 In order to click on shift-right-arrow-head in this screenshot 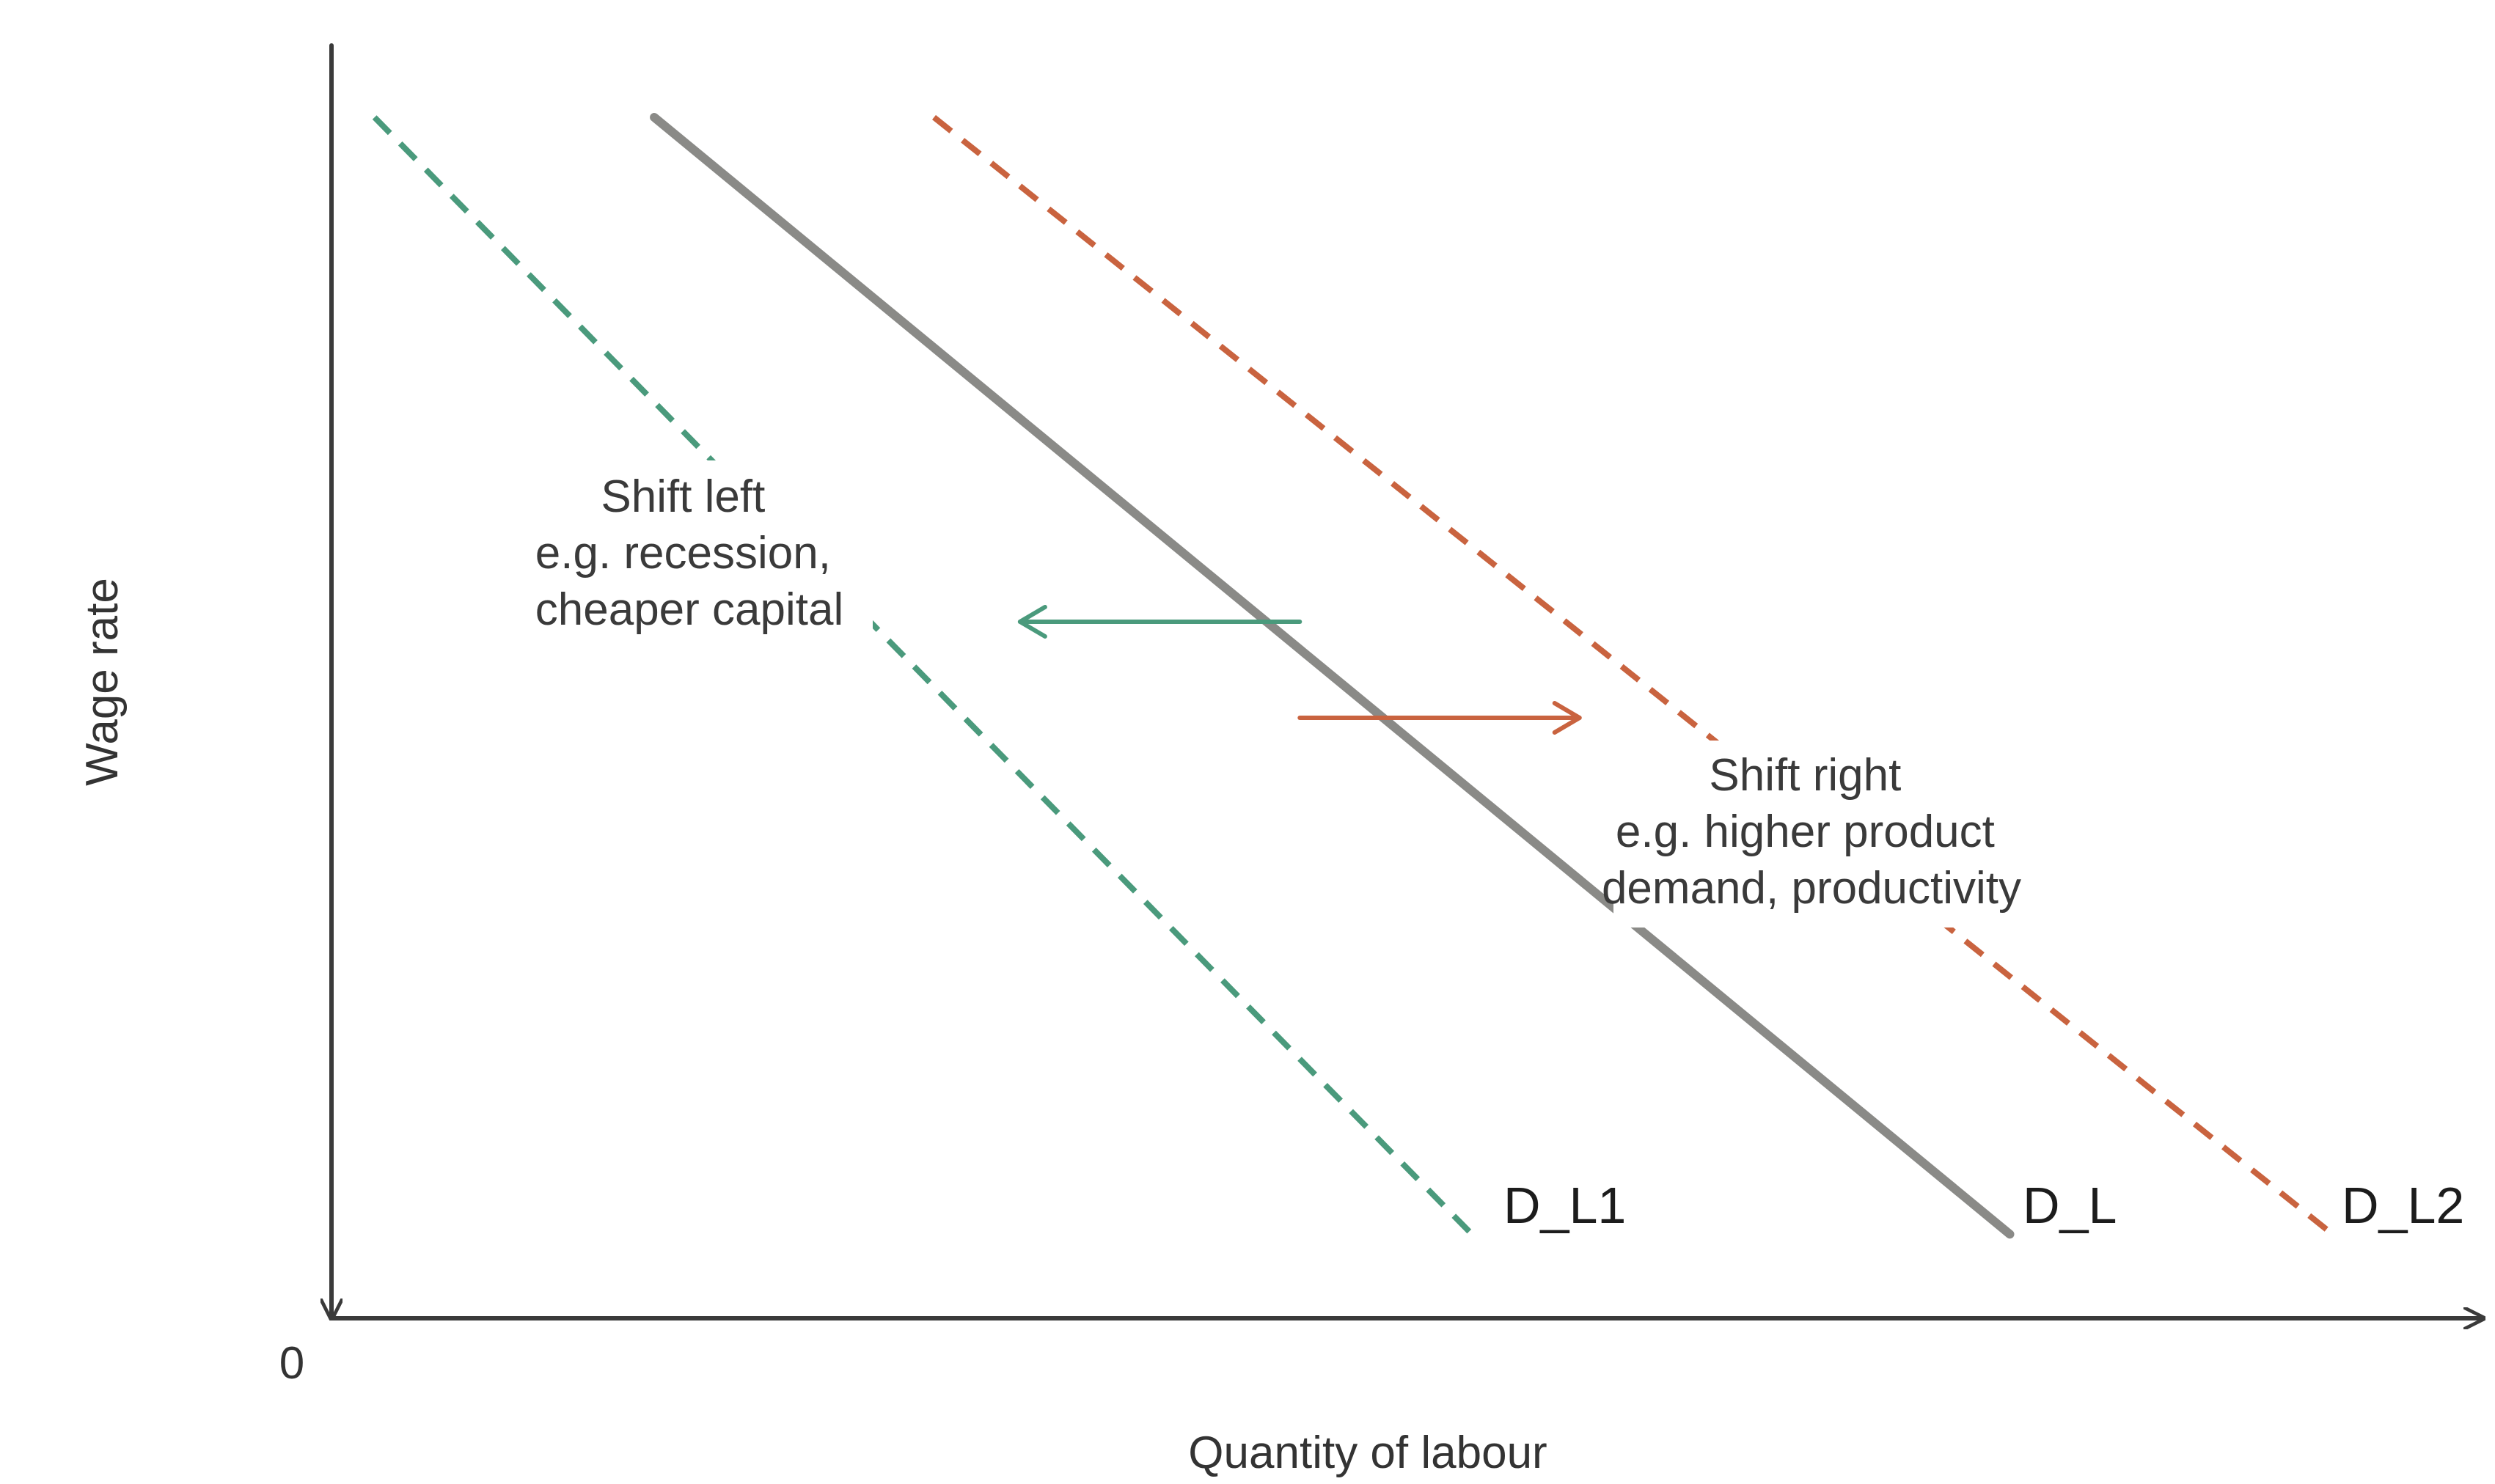, I will do `click(1567, 718)`.